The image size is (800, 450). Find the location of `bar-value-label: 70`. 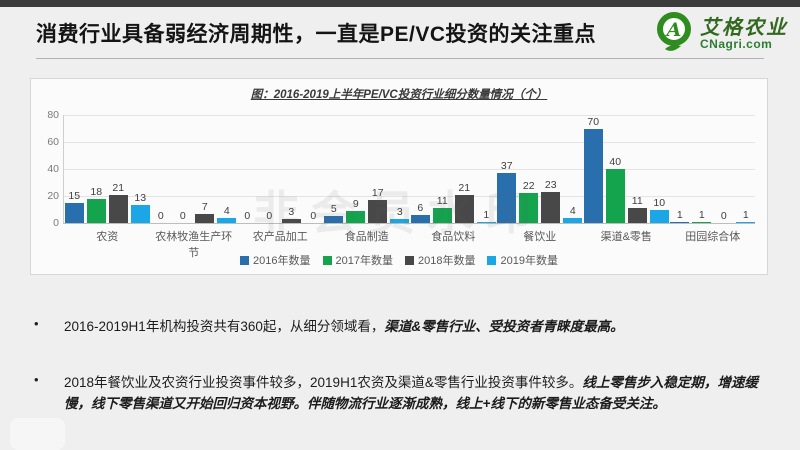

bar-value-label: 70 is located at coordinates (593, 121).